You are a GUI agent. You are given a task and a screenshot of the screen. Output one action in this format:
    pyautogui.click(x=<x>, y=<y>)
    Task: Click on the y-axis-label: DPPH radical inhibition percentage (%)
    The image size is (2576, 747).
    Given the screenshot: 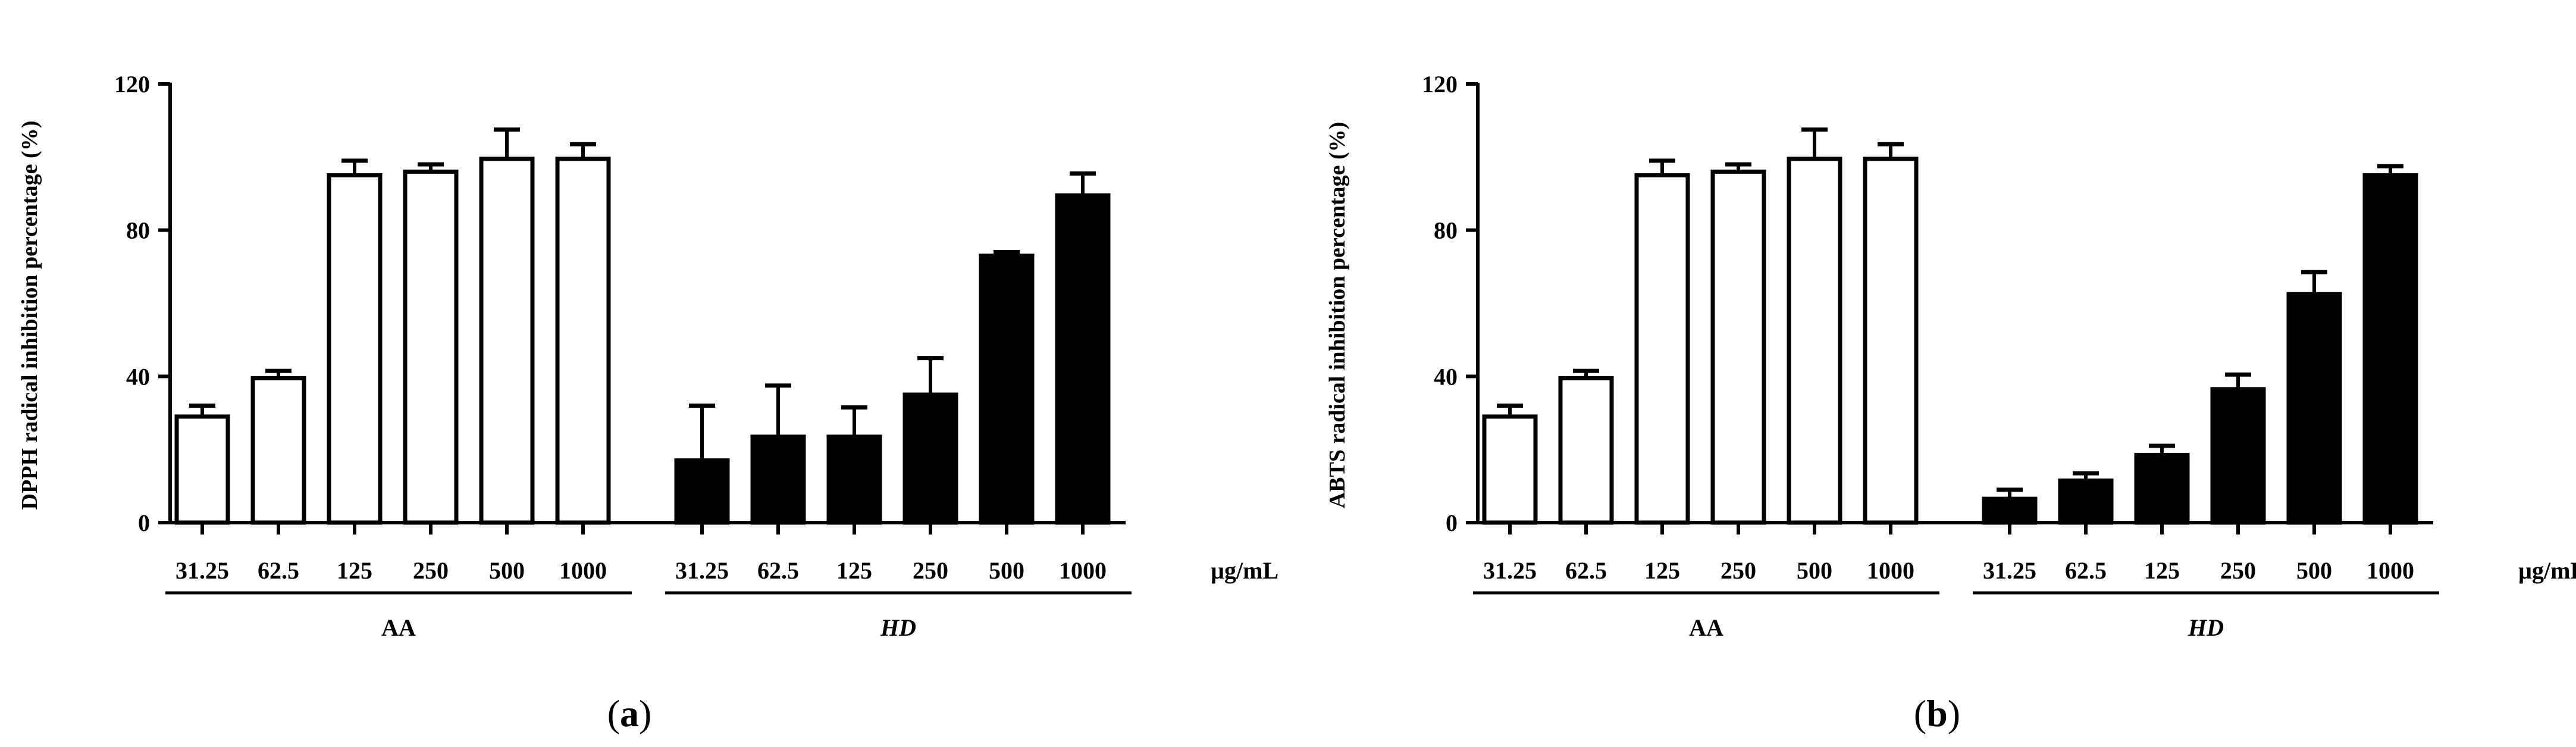 What is the action you would take?
    pyautogui.click(x=29, y=315)
    